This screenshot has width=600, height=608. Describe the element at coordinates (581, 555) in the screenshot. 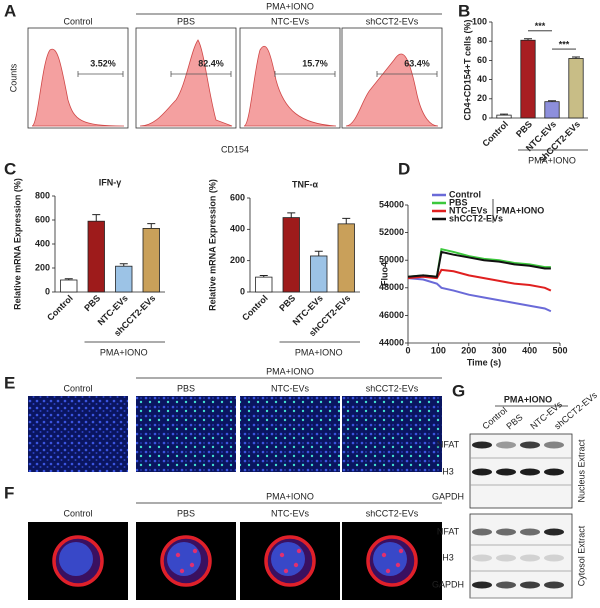

I see `fraction-label: Cytosol Extract` at that location.